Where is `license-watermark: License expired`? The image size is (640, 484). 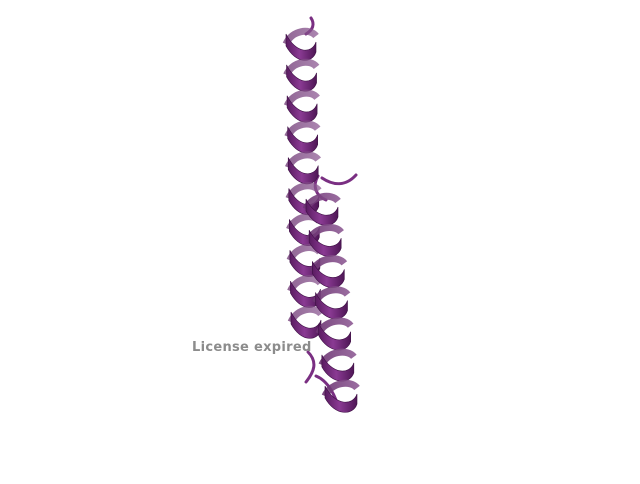 license-watermark: License expired is located at coordinates (252, 347).